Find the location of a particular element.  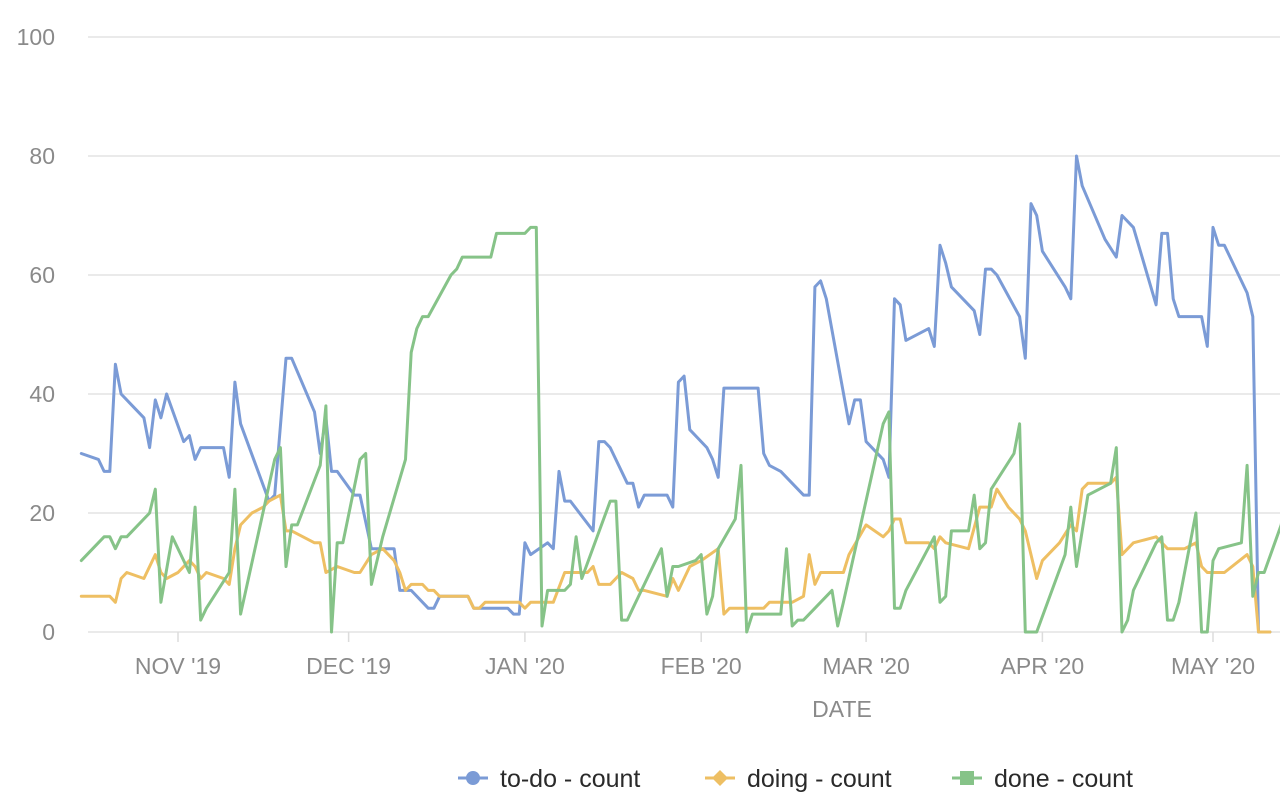

legend-label: to-do - count is located at coordinates (570, 779).